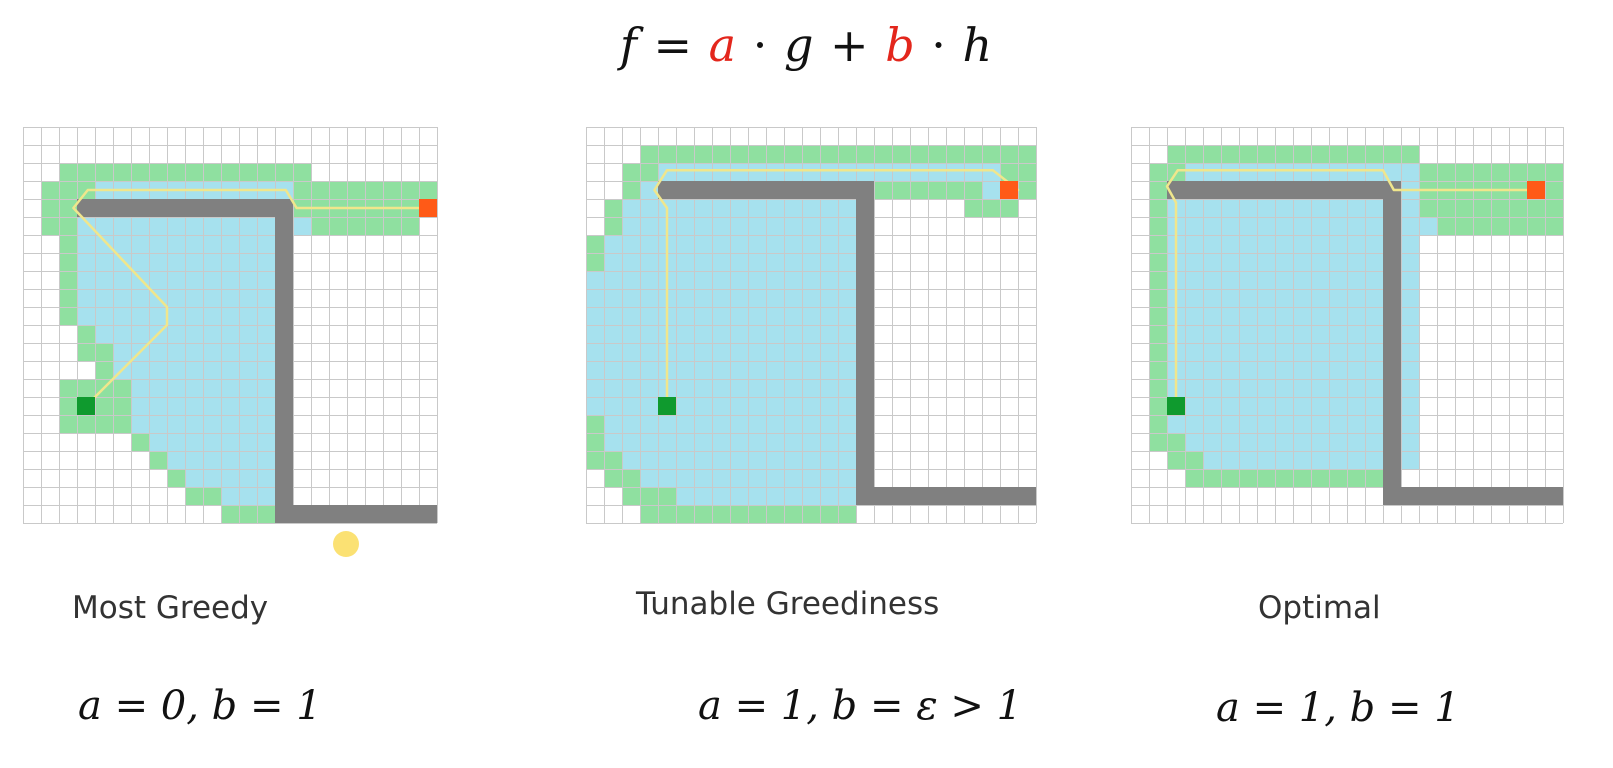 This screenshot has width=1613, height=768. Describe the element at coordinates (200, 706) in the screenshot. I see `params-most-greedy: a = 0, b = 1` at that location.